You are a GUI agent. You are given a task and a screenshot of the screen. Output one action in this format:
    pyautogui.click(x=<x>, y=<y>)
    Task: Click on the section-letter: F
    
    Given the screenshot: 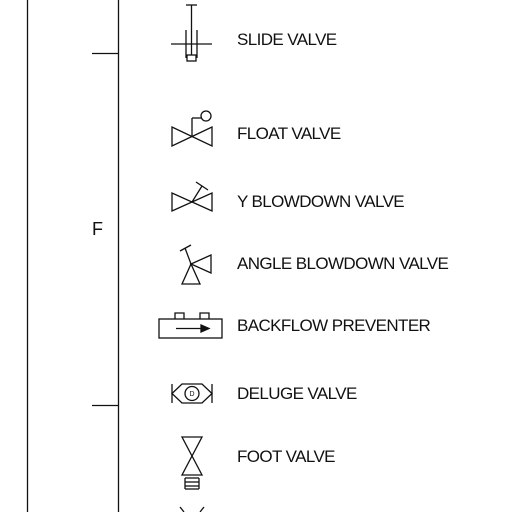 What is the action you would take?
    pyautogui.click(x=97, y=229)
    